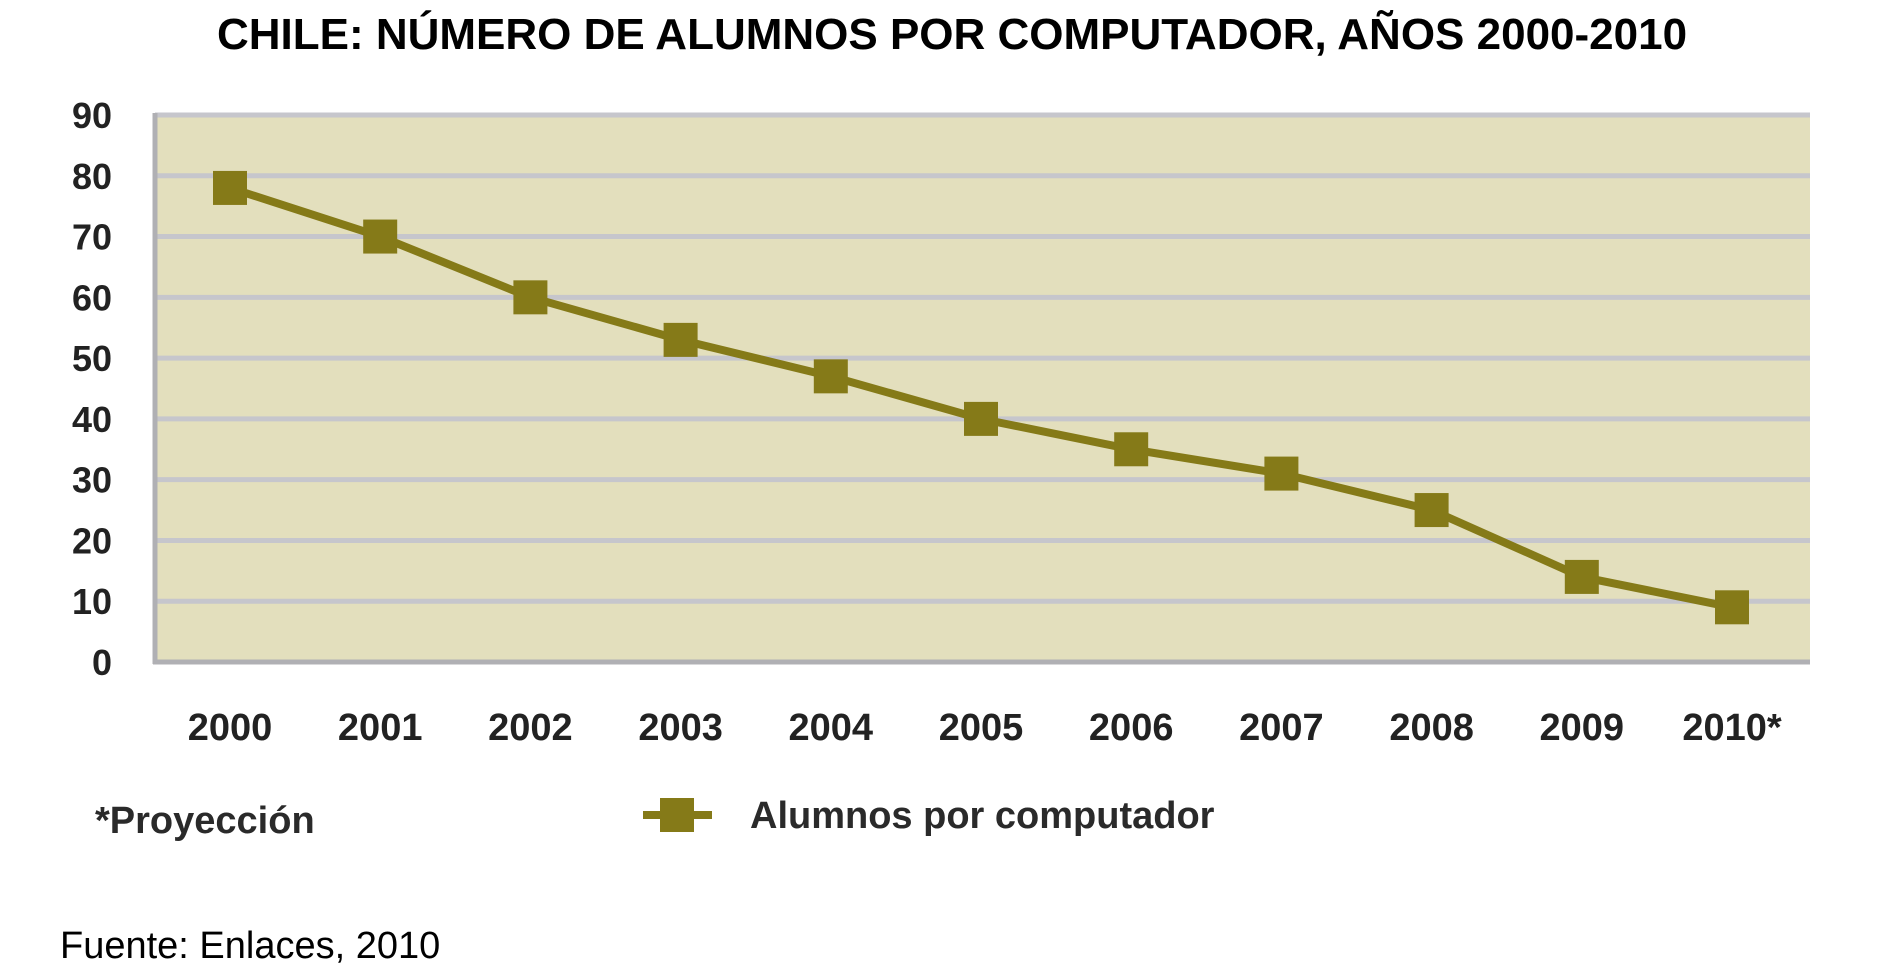 The height and width of the screenshot is (974, 1904). What do you see at coordinates (92, 297) in the screenshot?
I see `y-tick-label: 60` at bounding box center [92, 297].